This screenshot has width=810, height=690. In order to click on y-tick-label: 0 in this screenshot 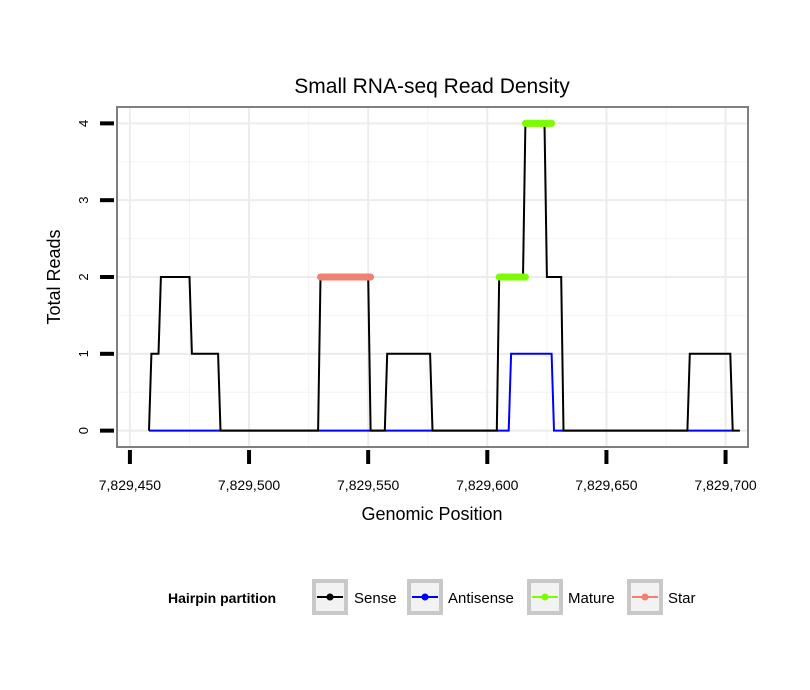, I will do `click(83, 430)`.